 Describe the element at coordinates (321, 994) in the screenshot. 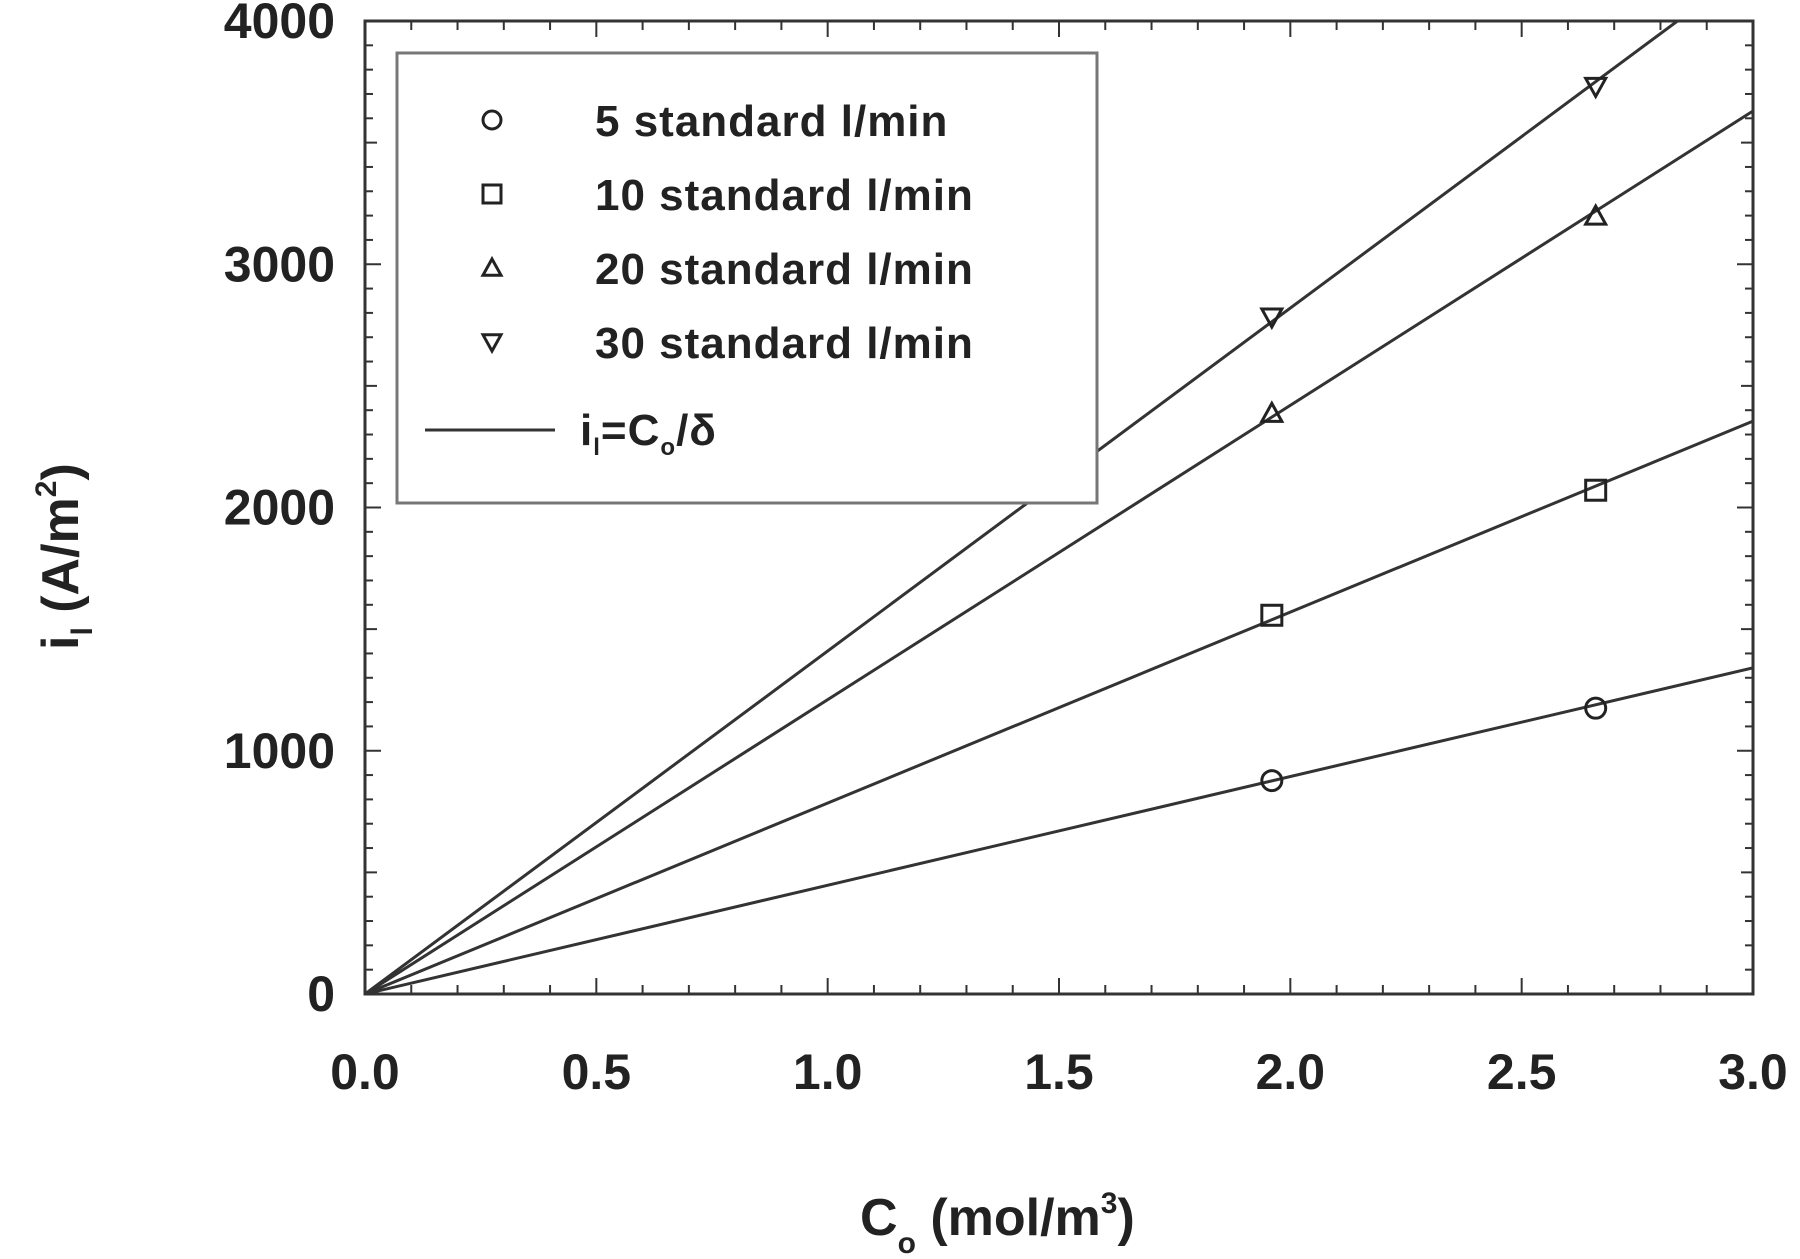

I see `y-tick-label: 0` at that location.